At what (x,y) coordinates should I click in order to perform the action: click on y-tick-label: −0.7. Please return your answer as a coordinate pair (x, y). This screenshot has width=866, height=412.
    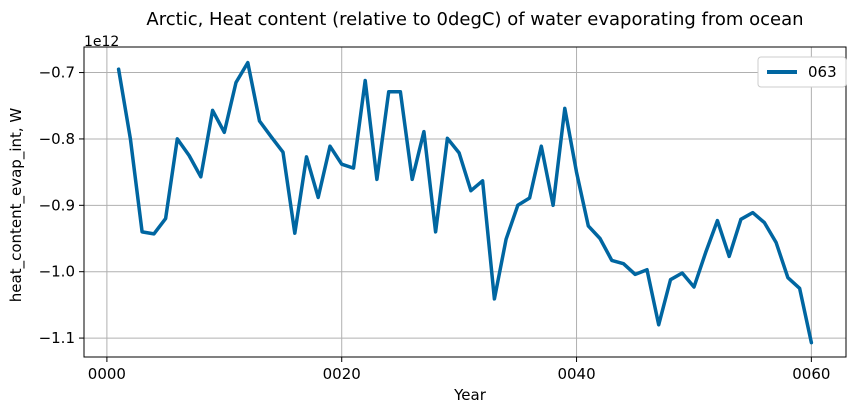
    Looking at the image, I should click on (57, 73).